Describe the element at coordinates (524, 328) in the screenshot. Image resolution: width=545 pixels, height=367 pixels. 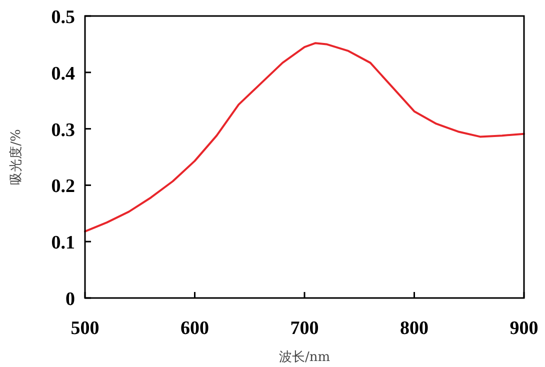
I see `x-tick-label: 900` at that location.